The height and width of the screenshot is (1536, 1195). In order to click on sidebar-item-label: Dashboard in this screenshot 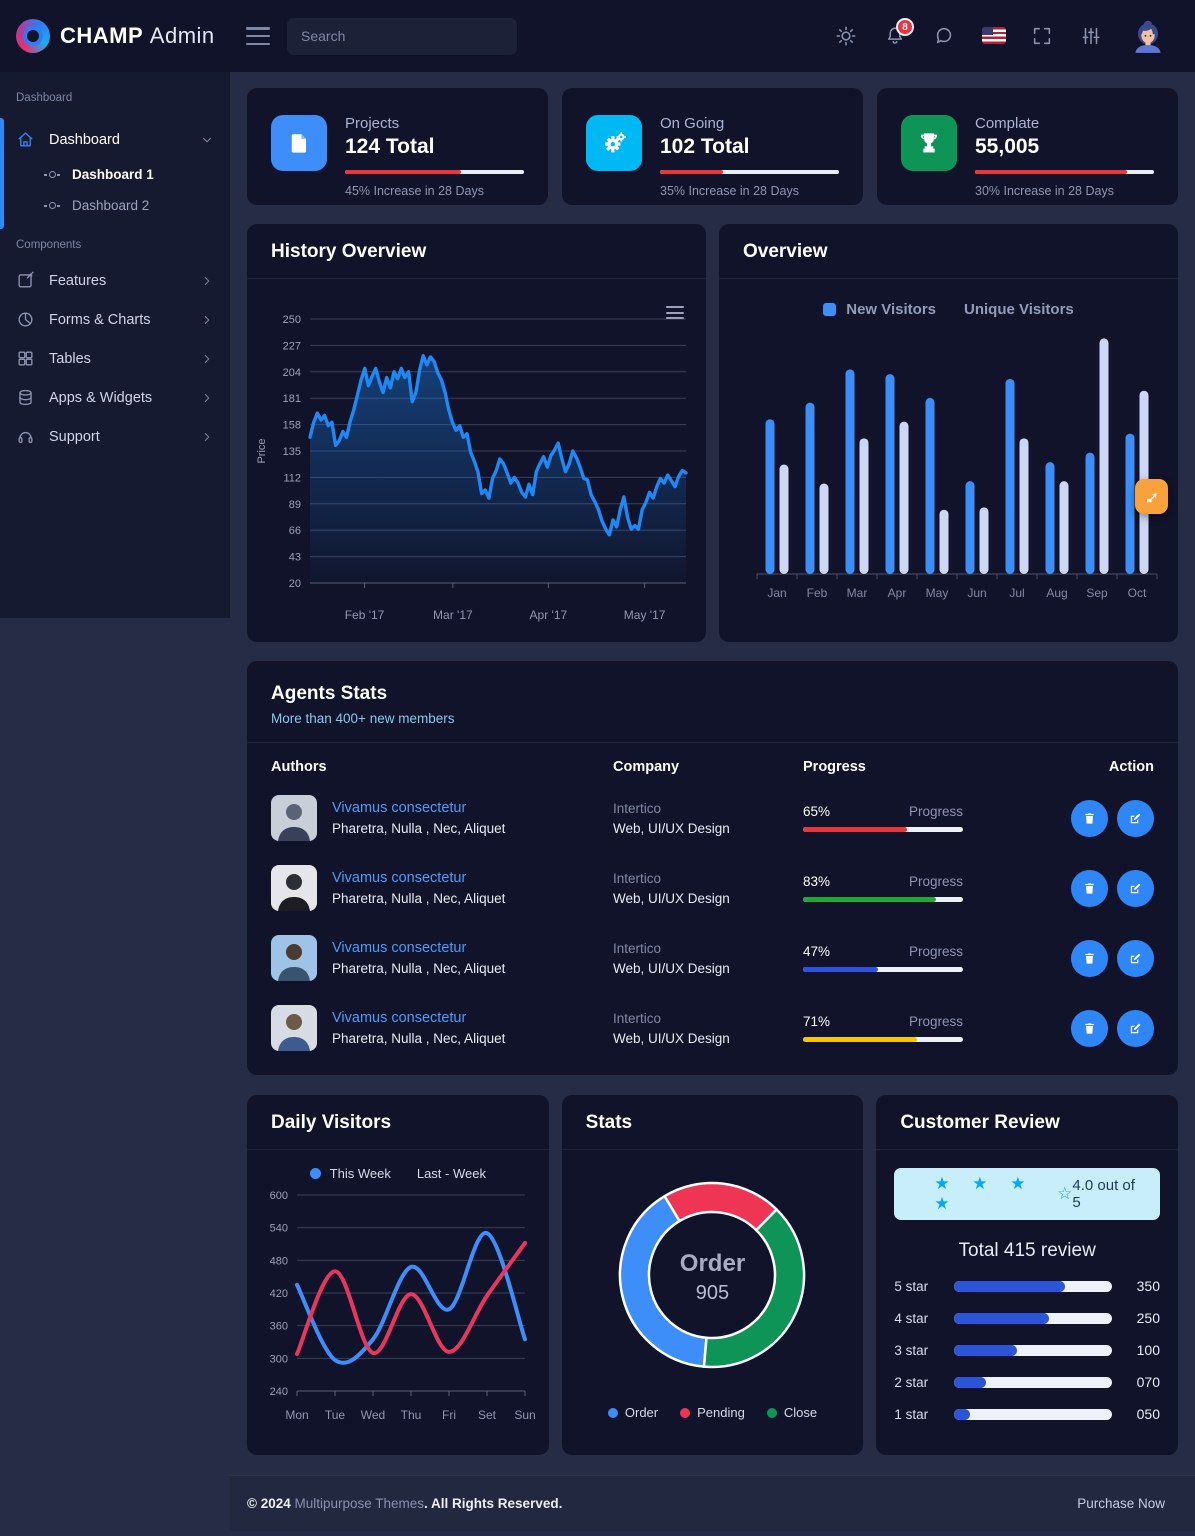, I will do `click(84, 139)`.